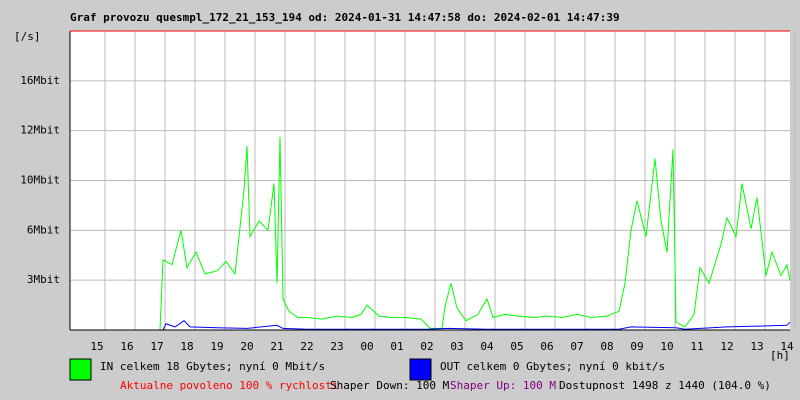 Image resolution: width=800 pixels, height=400 pixels. What do you see at coordinates (96, 346) in the screenshot?
I see `x-tick-label: 15` at bounding box center [96, 346].